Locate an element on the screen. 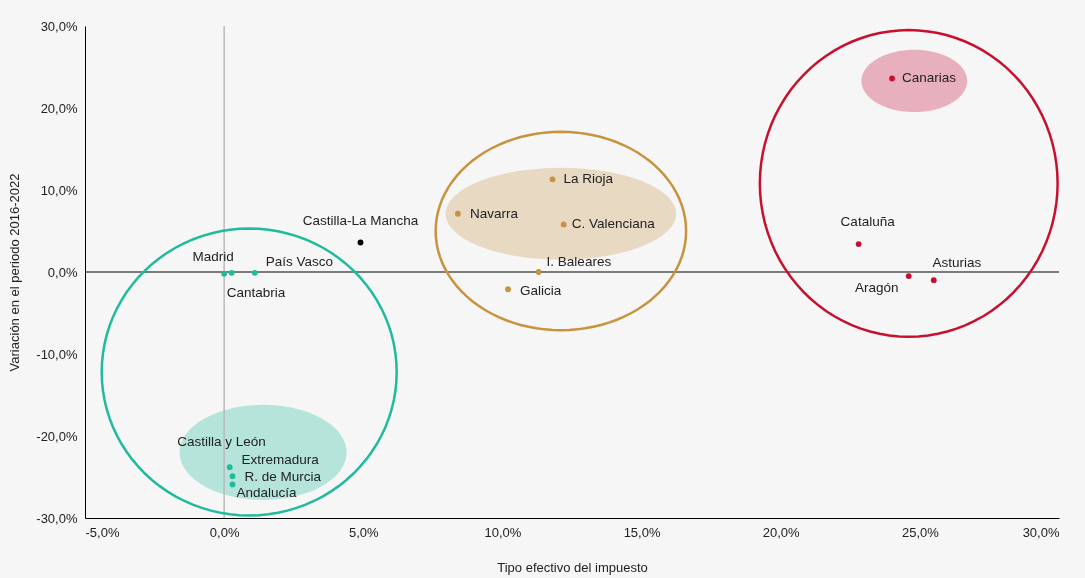 This screenshot has height=578, width=1085. annotation: Asturias is located at coordinates (957, 263).